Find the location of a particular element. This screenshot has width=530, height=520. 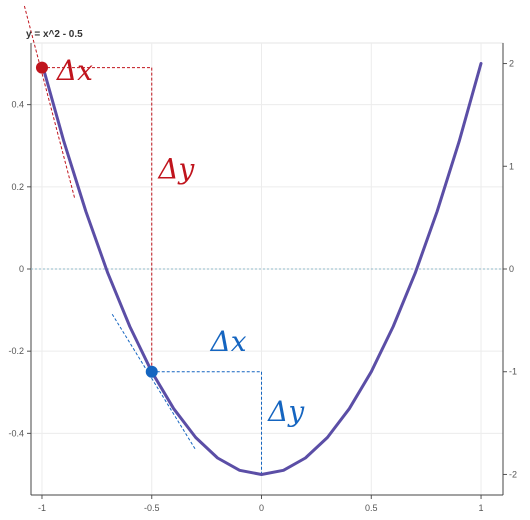

y-tick-label: 0.2 is located at coordinates (17, 187).